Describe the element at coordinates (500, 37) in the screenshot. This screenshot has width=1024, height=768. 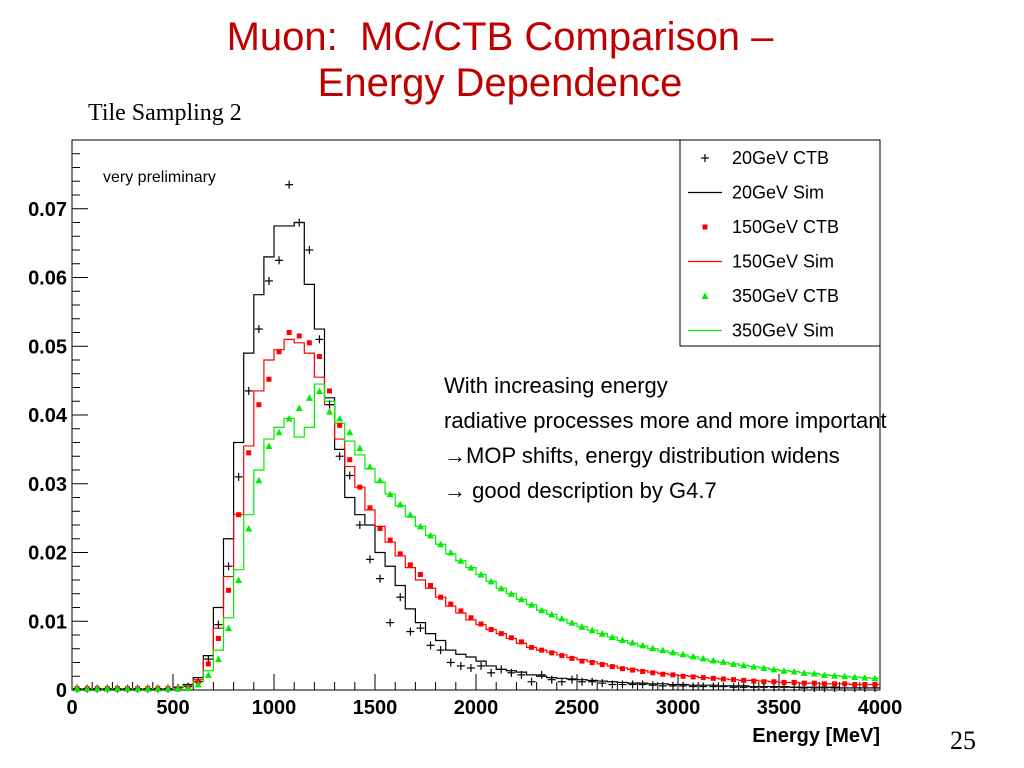
I see `slide-title-line-1: Muon: MC/CTB Comparison –` at that location.